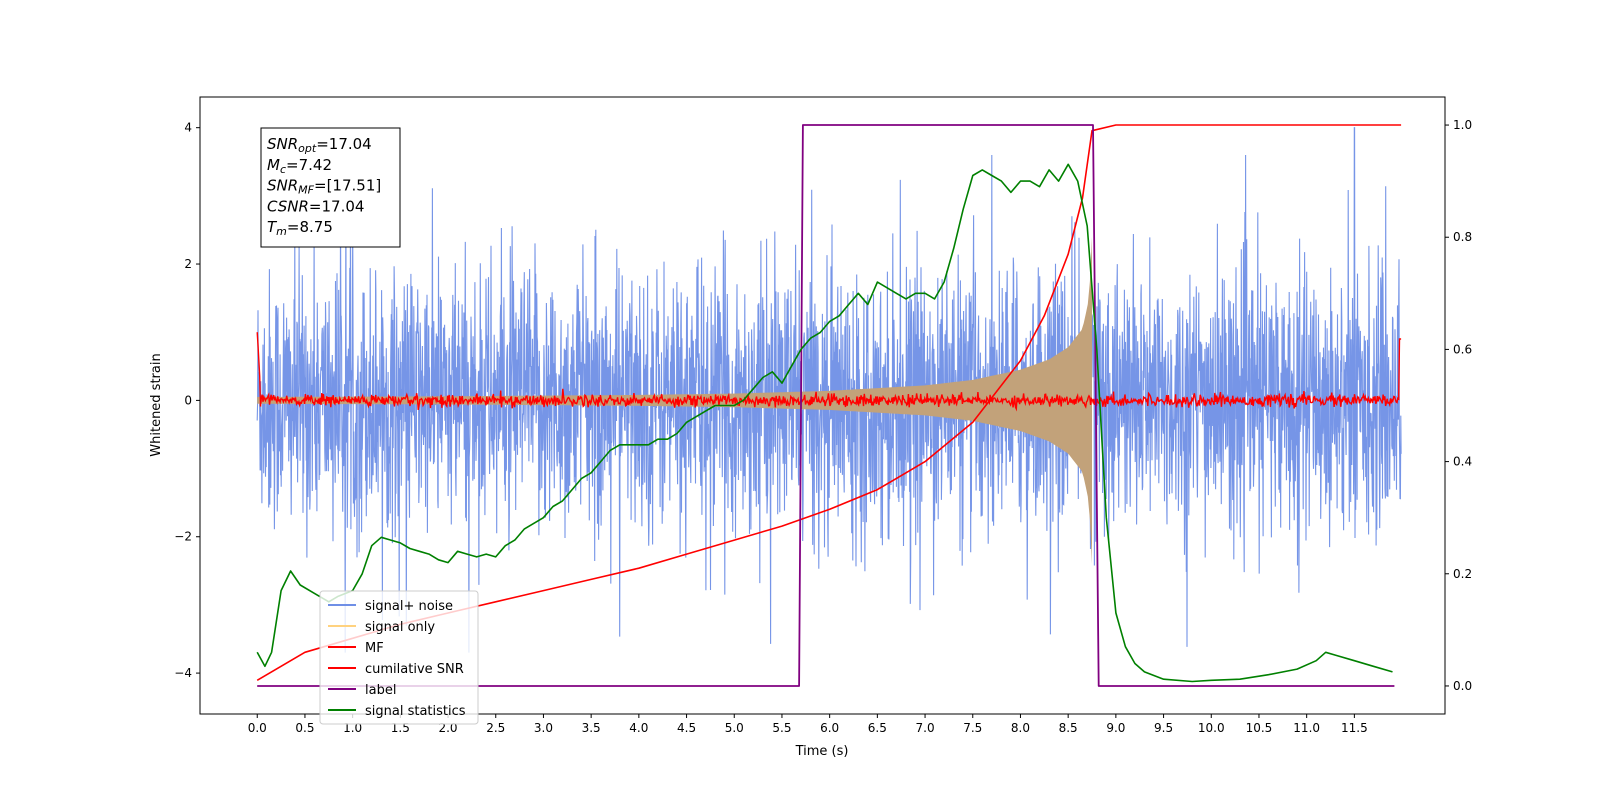 Image resolution: width=1600 pixels, height=804 pixels. I want to click on y-tick-label-left: 0, so click(188, 400).